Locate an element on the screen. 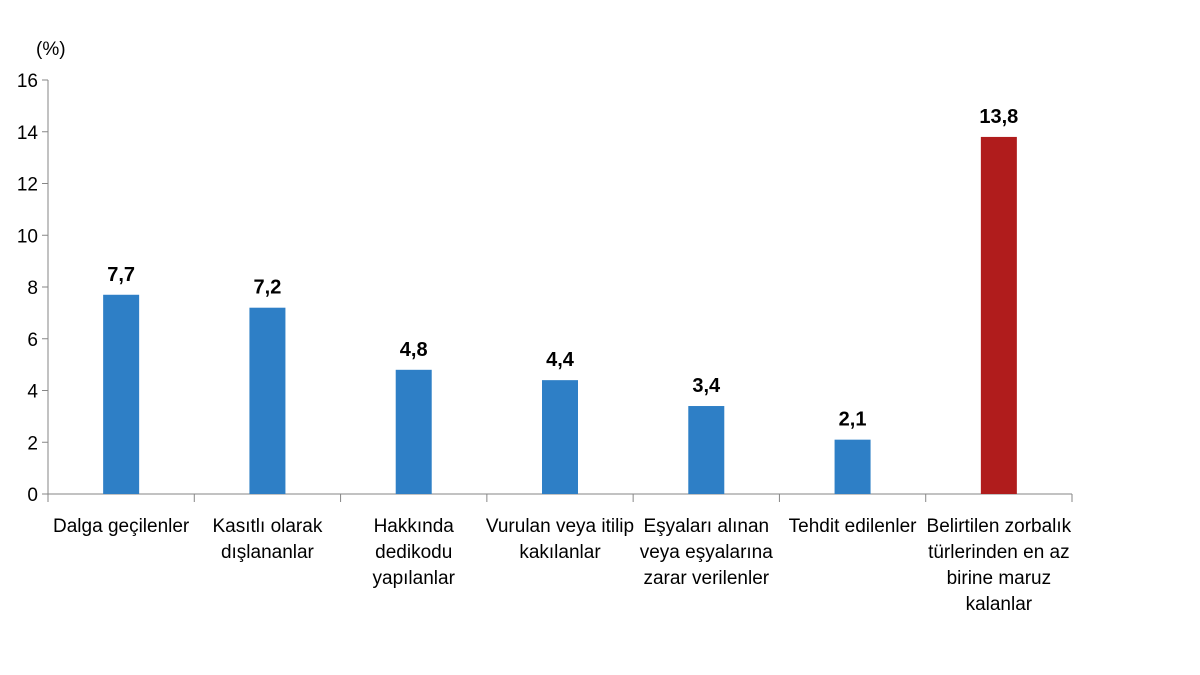  data-label: 13,8 is located at coordinates (998, 117).